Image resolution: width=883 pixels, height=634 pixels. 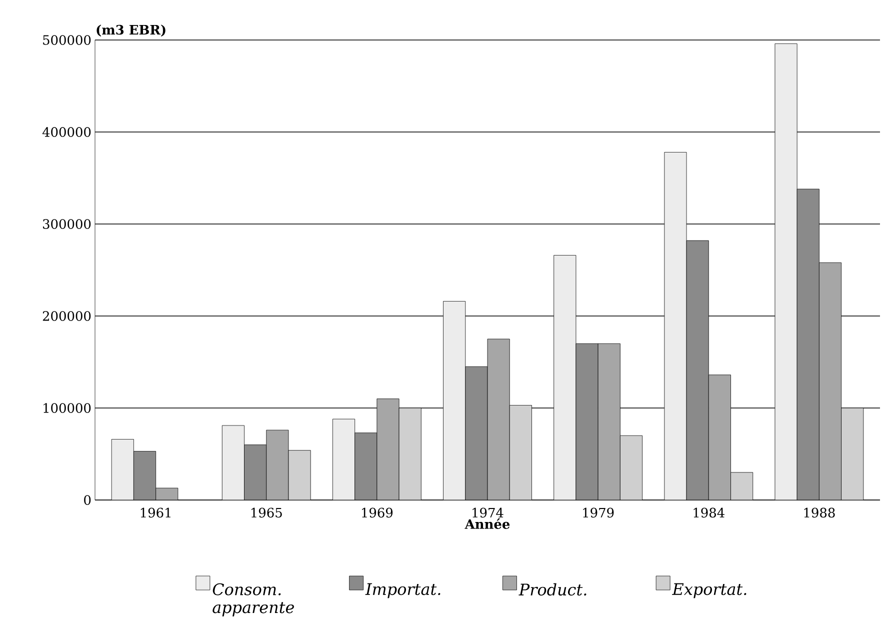 I want to click on legend-label: Exportat., so click(x=709, y=590).